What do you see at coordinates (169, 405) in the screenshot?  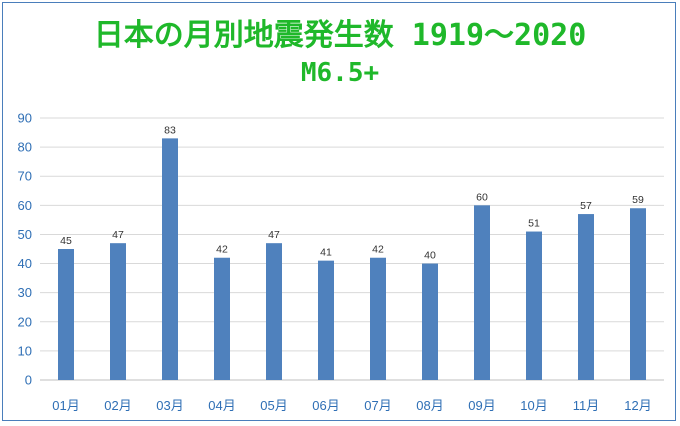 I see `x-tick-label: 03月` at bounding box center [169, 405].